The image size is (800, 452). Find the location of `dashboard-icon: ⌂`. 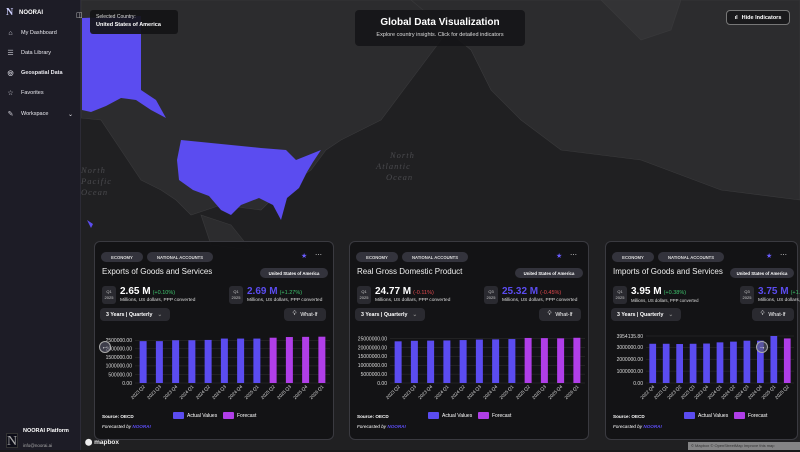

dashboard-icon: ⌂ is located at coordinates (10, 33).